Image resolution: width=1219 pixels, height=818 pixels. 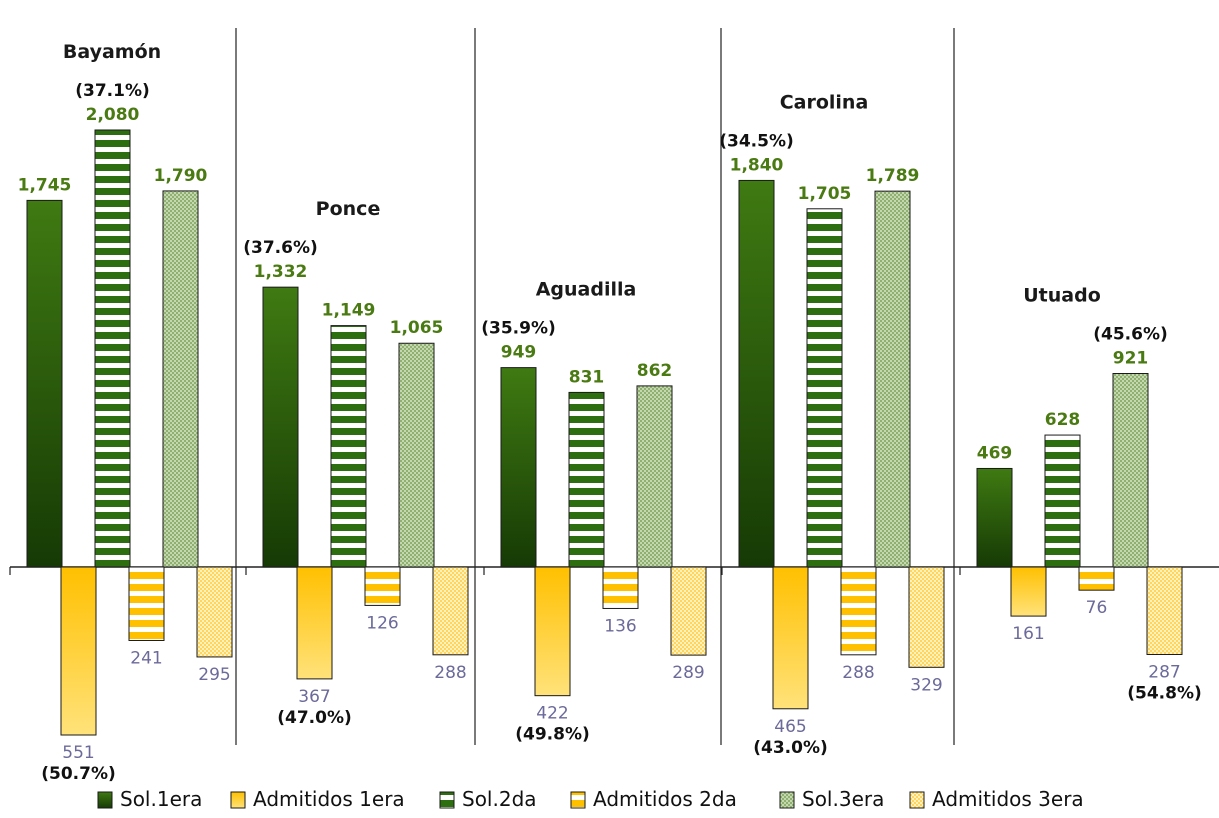 What do you see at coordinates (843, 799) in the screenshot?
I see `legend-label-sol-3era: Sol.3era` at bounding box center [843, 799].